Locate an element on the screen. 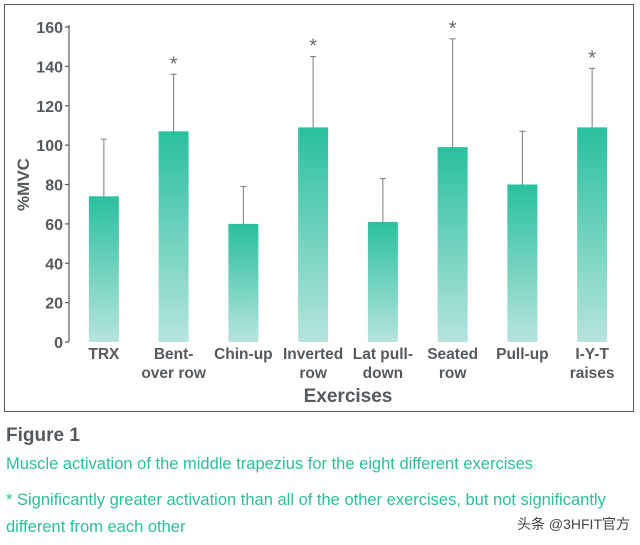  x-tick-label: Inverted row is located at coordinates (313, 364).